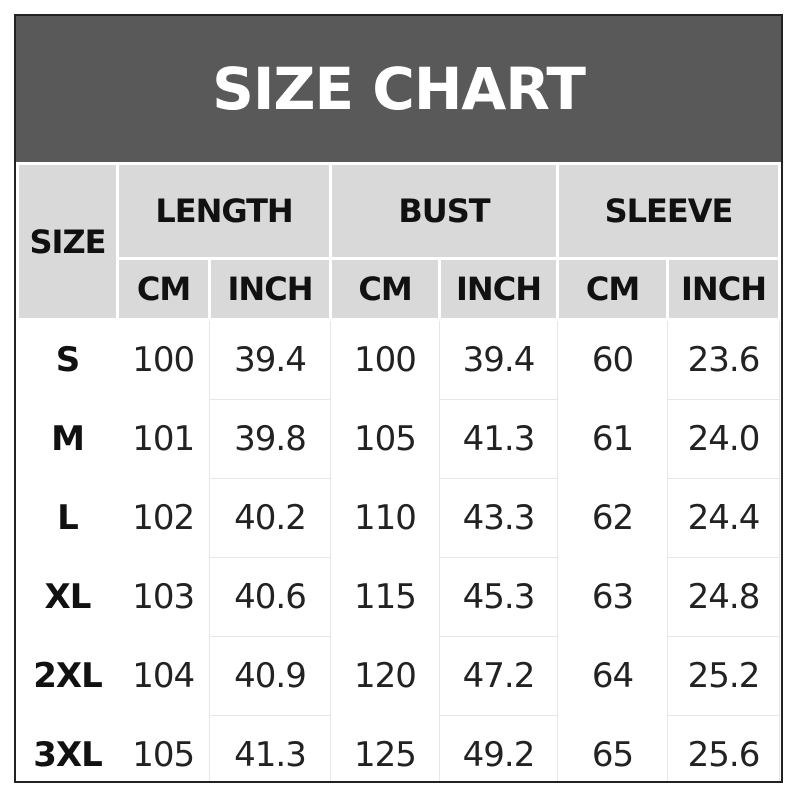  Describe the element at coordinates (612, 518) in the screenshot. I see `sleeve-cm-cell: 62` at that location.